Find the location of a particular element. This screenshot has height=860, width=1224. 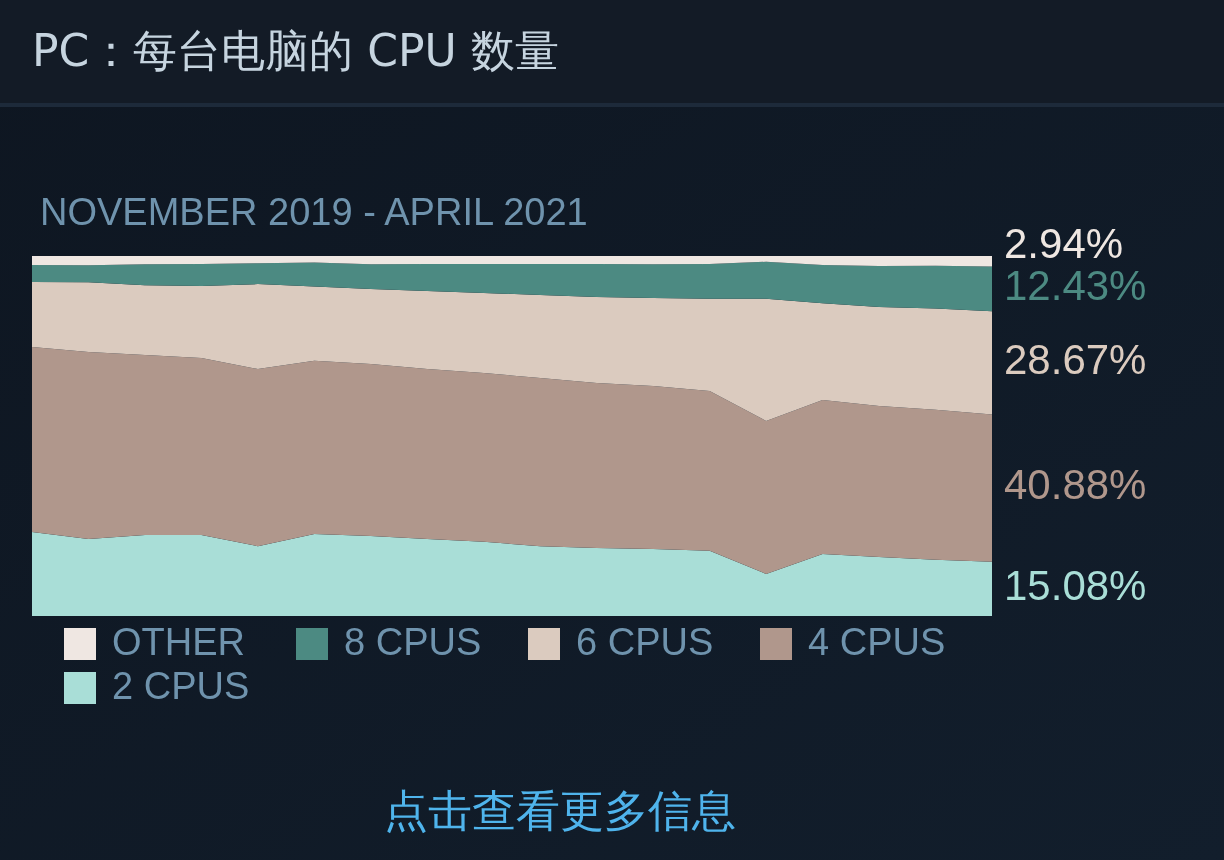

legend-label: 2 CPUS is located at coordinates (181, 686).